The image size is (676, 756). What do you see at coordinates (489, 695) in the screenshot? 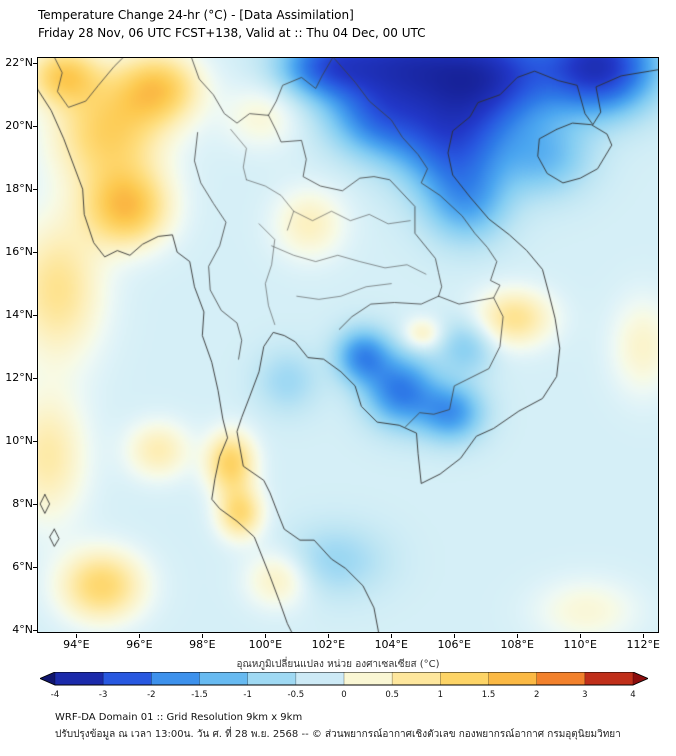
I see `colorbar-tick-label: 1.5` at bounding box center [489, 695].